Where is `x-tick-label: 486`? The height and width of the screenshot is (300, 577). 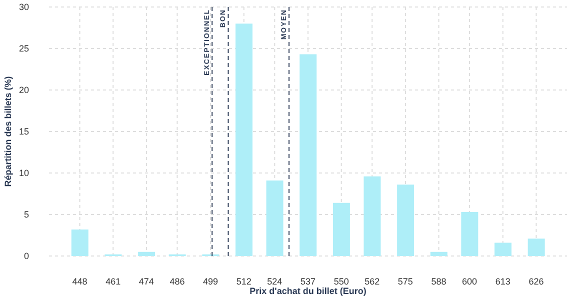
x-tick-label: 486 is located at coordinates (177, 281).